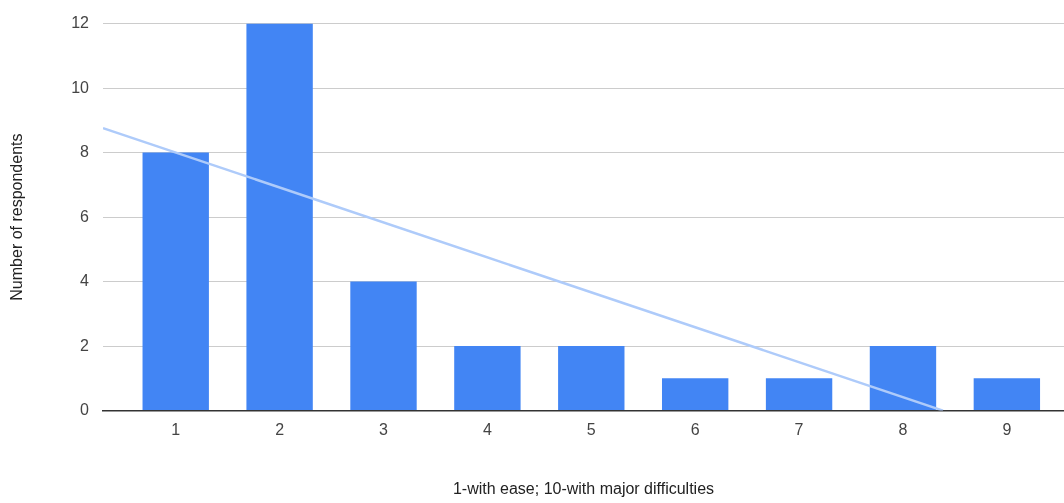 The height and width of the screenshot is (503, 1064). Describe the element at coordinates (1007, 429) in the screenshot. I see `x-tick-label: 9` at that location.